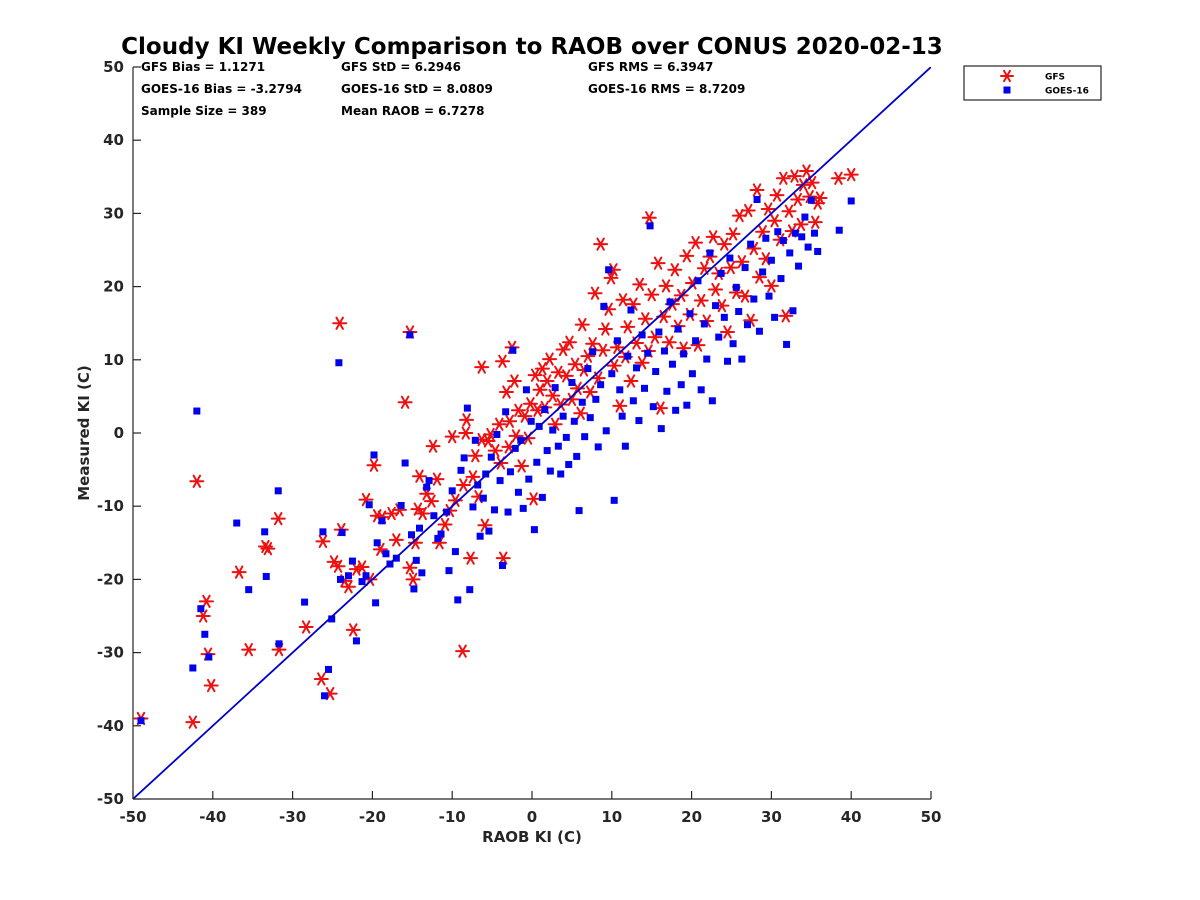 This screenshot has width=1200, height=900. I want to click on y-tick-label: -20, so click(110, 579).